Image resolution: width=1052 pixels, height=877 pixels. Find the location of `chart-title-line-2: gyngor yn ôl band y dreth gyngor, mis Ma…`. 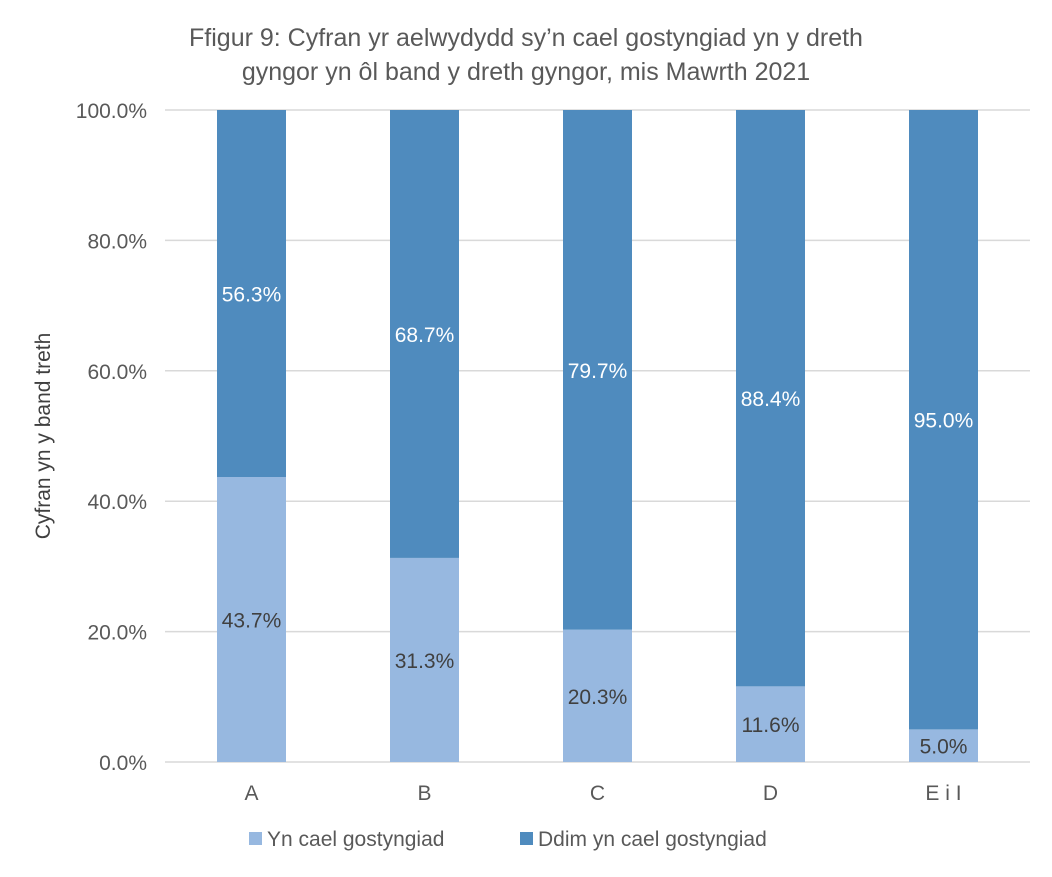

chart-title-line-2: gyngor yn ôl band y dreth gyngor, mis Ma… is located at coordinates (526, 72).